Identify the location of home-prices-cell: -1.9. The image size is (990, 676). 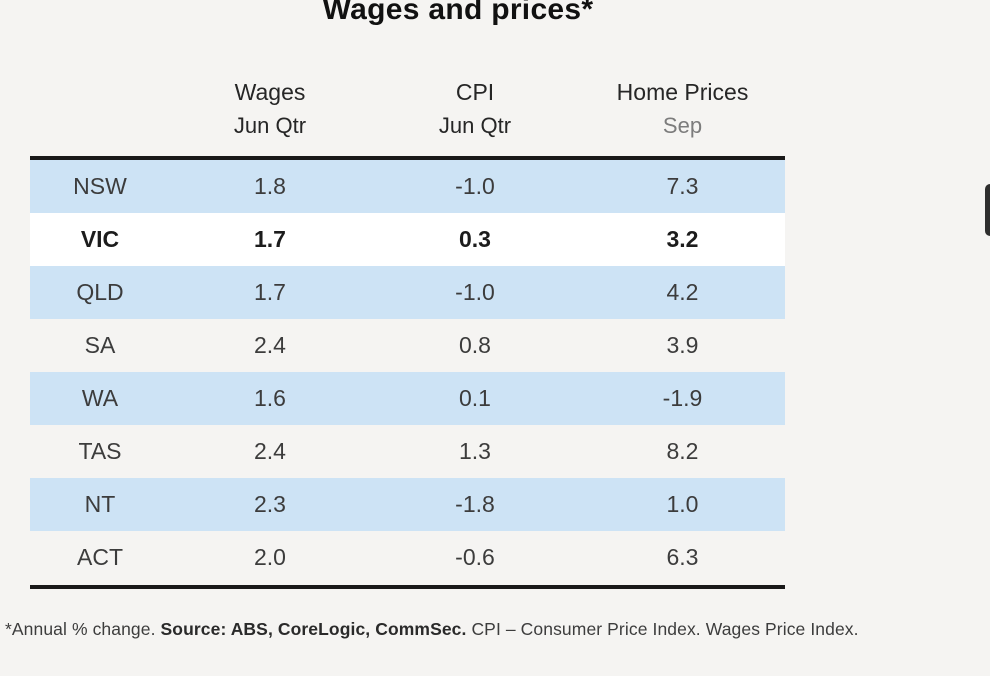
(682, 398).